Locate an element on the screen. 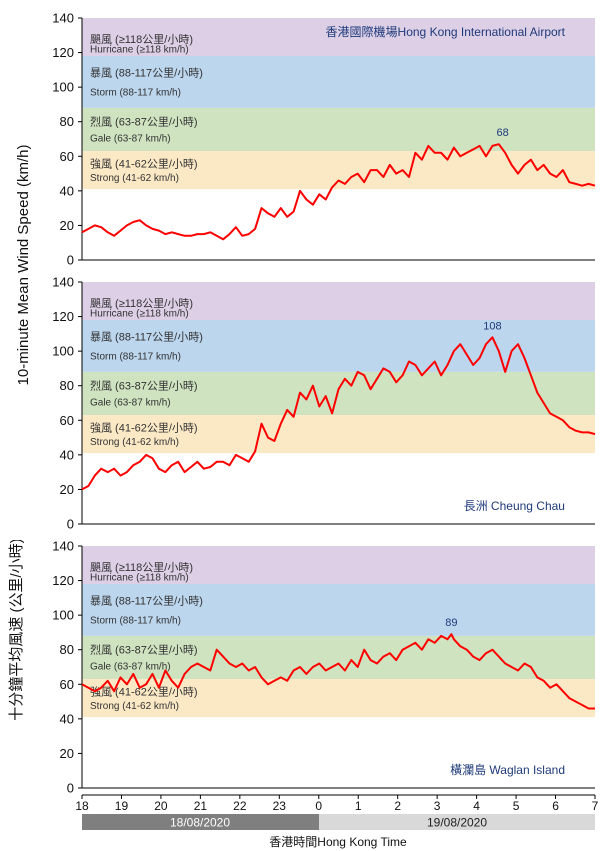 The width and height of the screenshot is (616, 851). peak-value-label: 108 is located at coordinates (492, 326).